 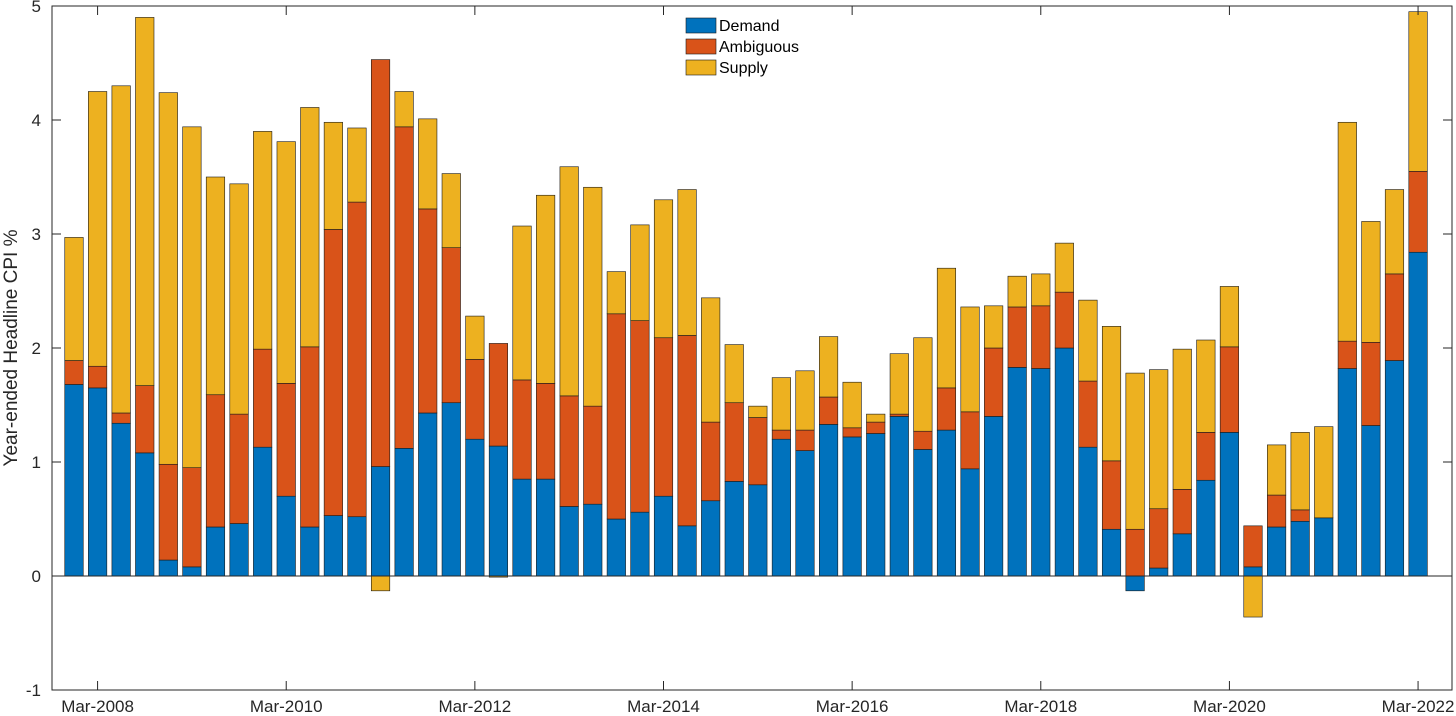 I want to click on bar-demand-dec-2018, so click(x=1111, y=552).